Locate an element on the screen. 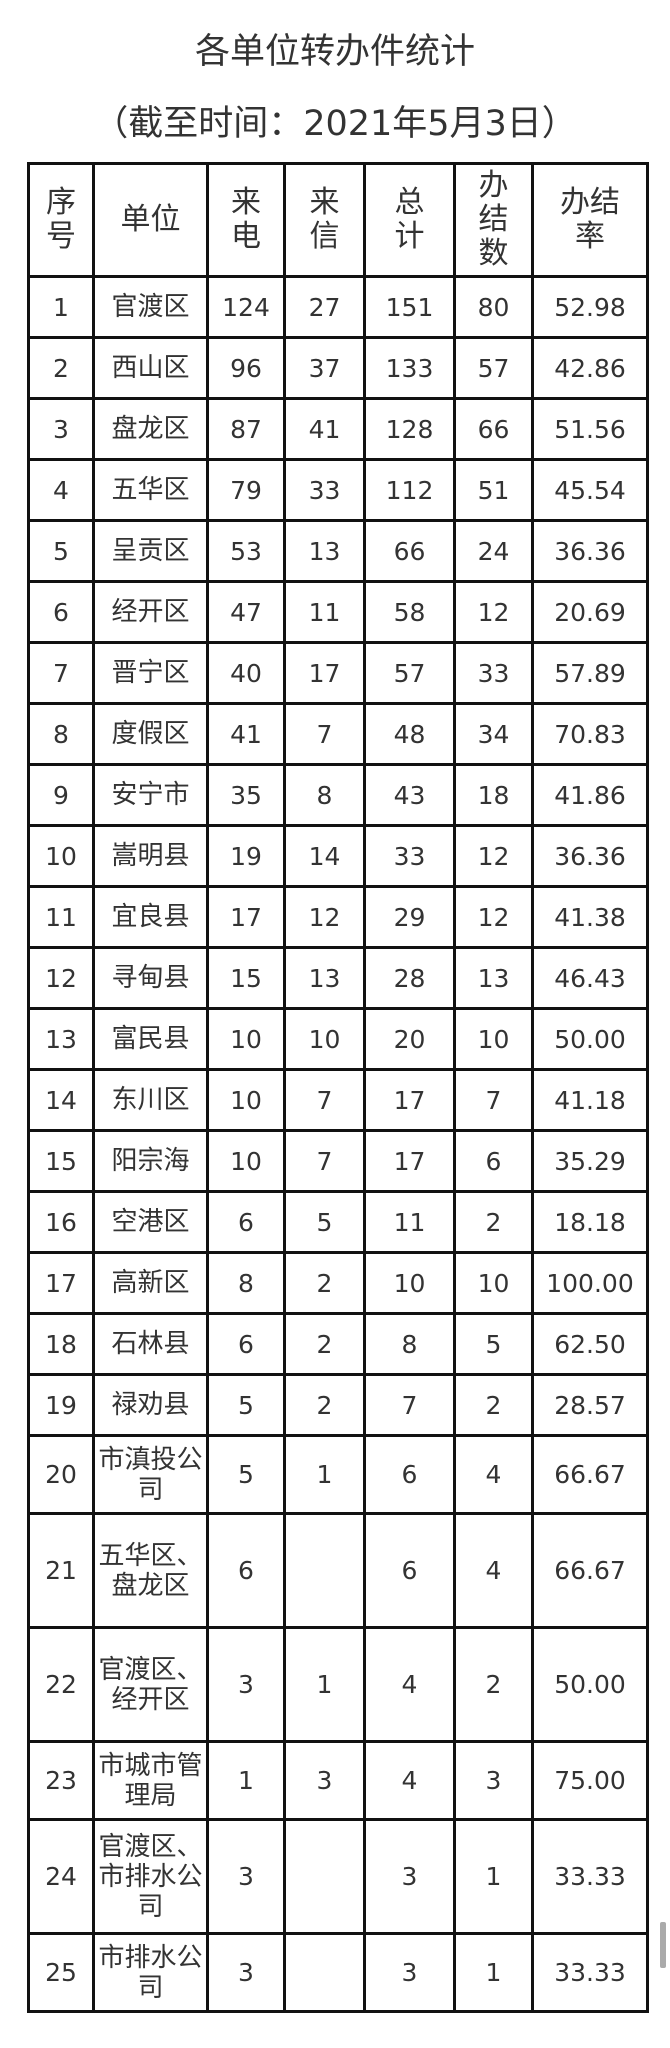 This screenshot has height=2048, width=670. header-completed: 办结数 is located at coordinates (493, 220).